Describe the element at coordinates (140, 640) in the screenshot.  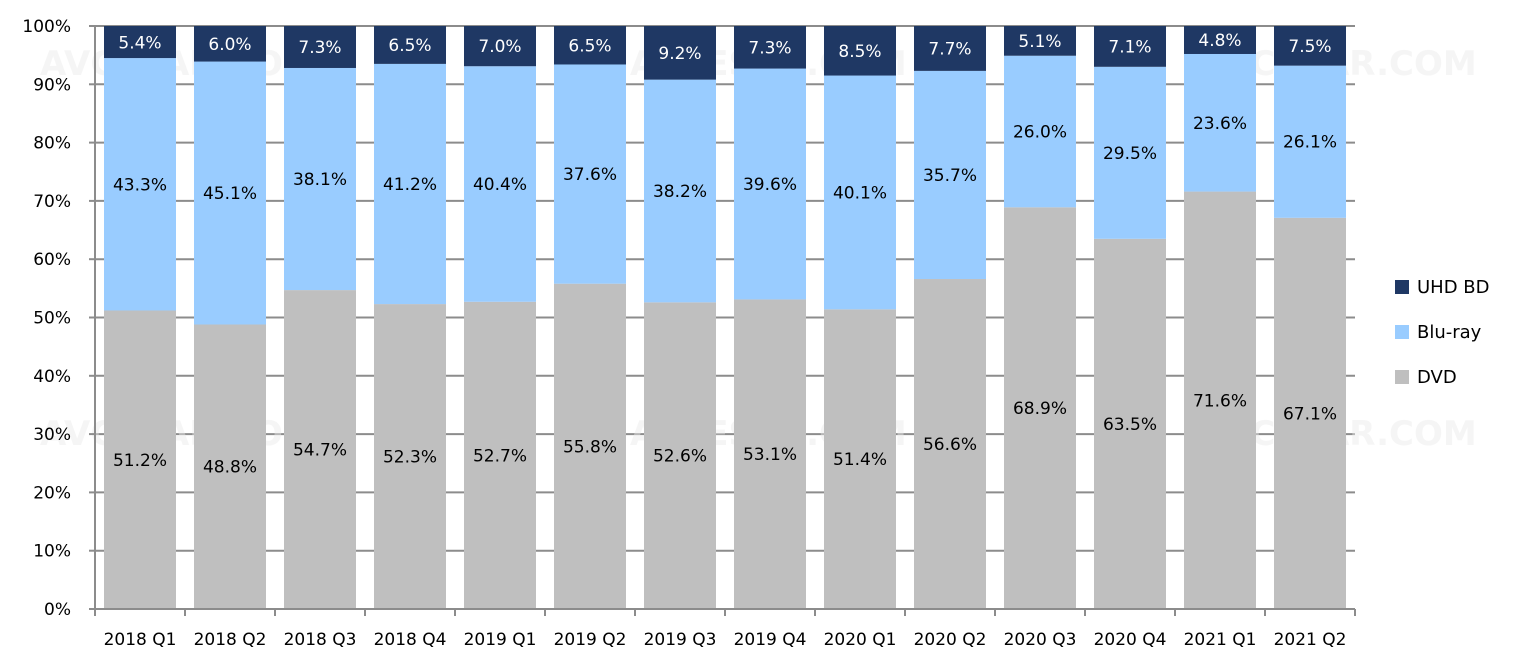
I see `x-tick-label: 2018 Q1` at that location.